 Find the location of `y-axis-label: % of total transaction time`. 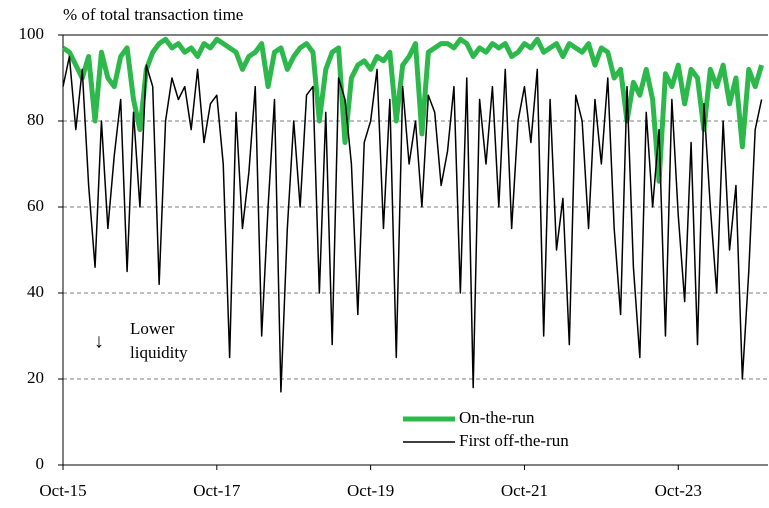

y-axis-label: % of total transaction time is located at coordinates (153, 14).